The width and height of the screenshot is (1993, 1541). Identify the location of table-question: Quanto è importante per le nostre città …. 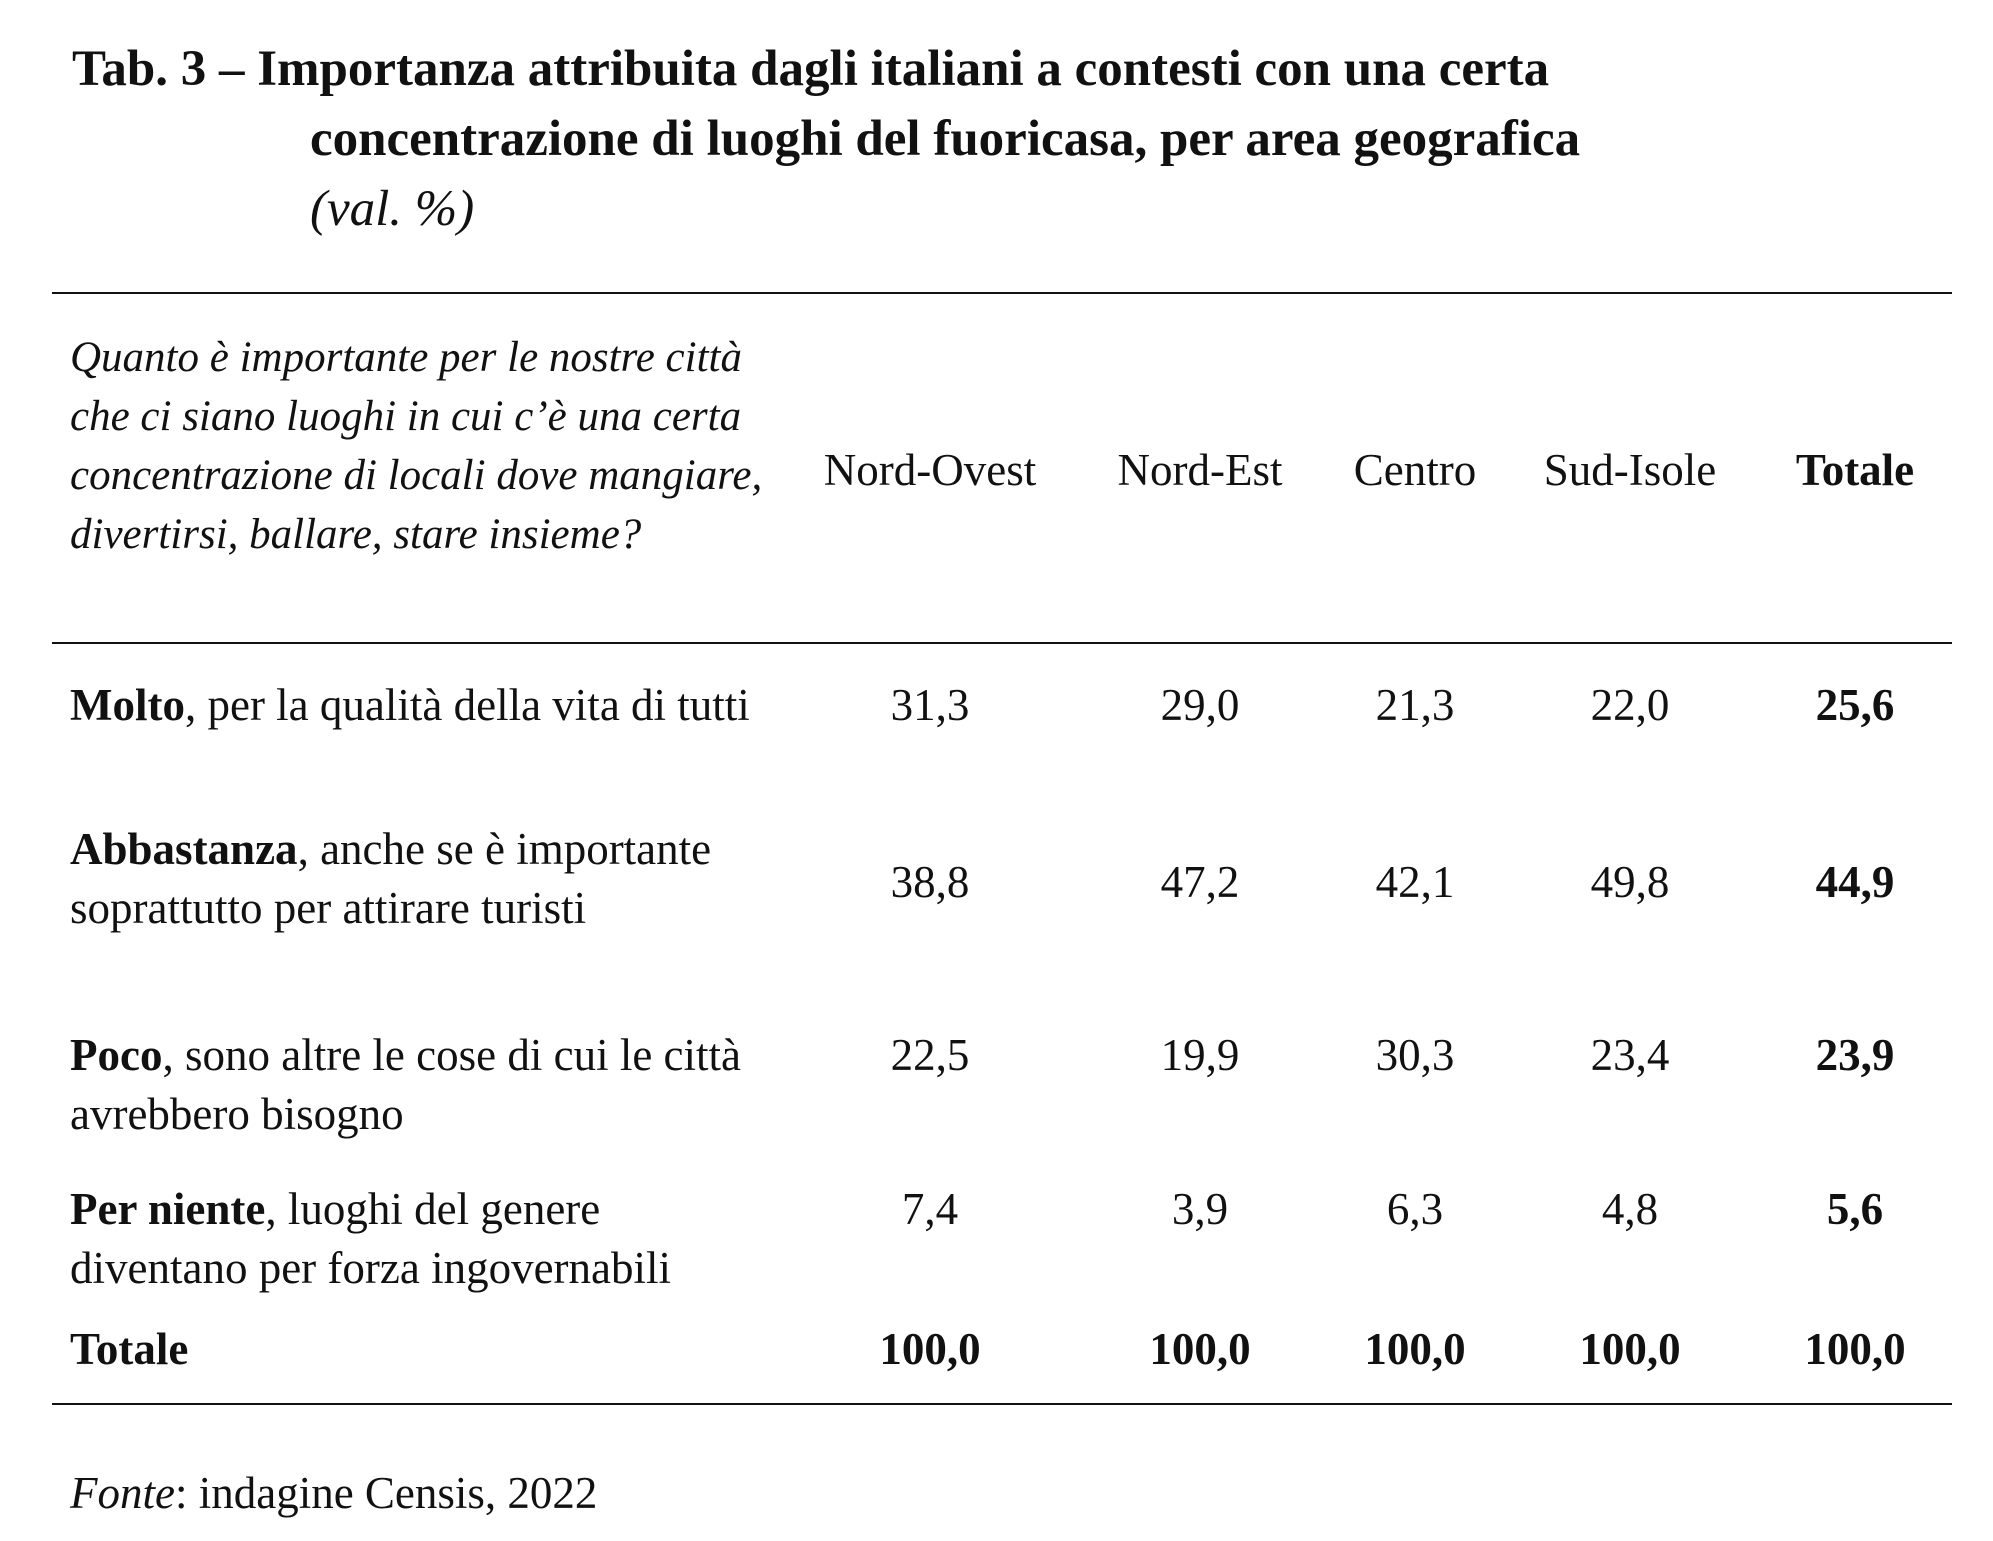
(416, 446).